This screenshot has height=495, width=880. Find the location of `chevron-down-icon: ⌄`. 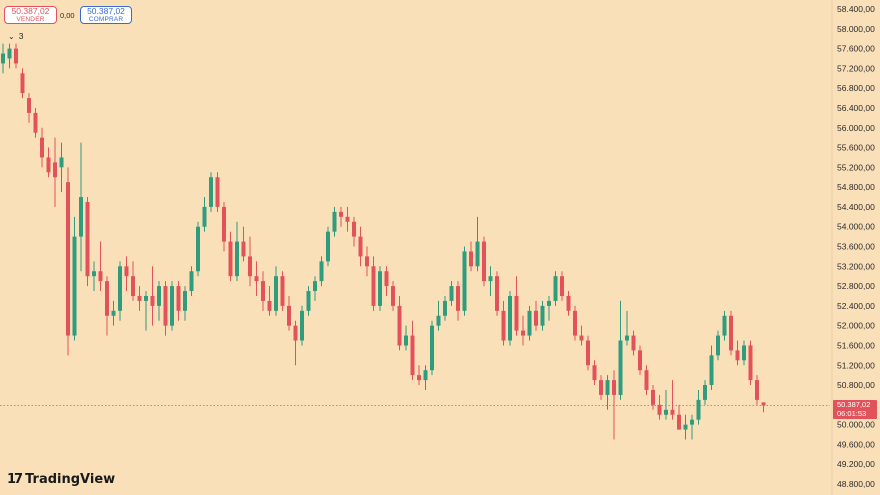

chevron-down-icon: ⌄ is located at coordinates (11, 36).